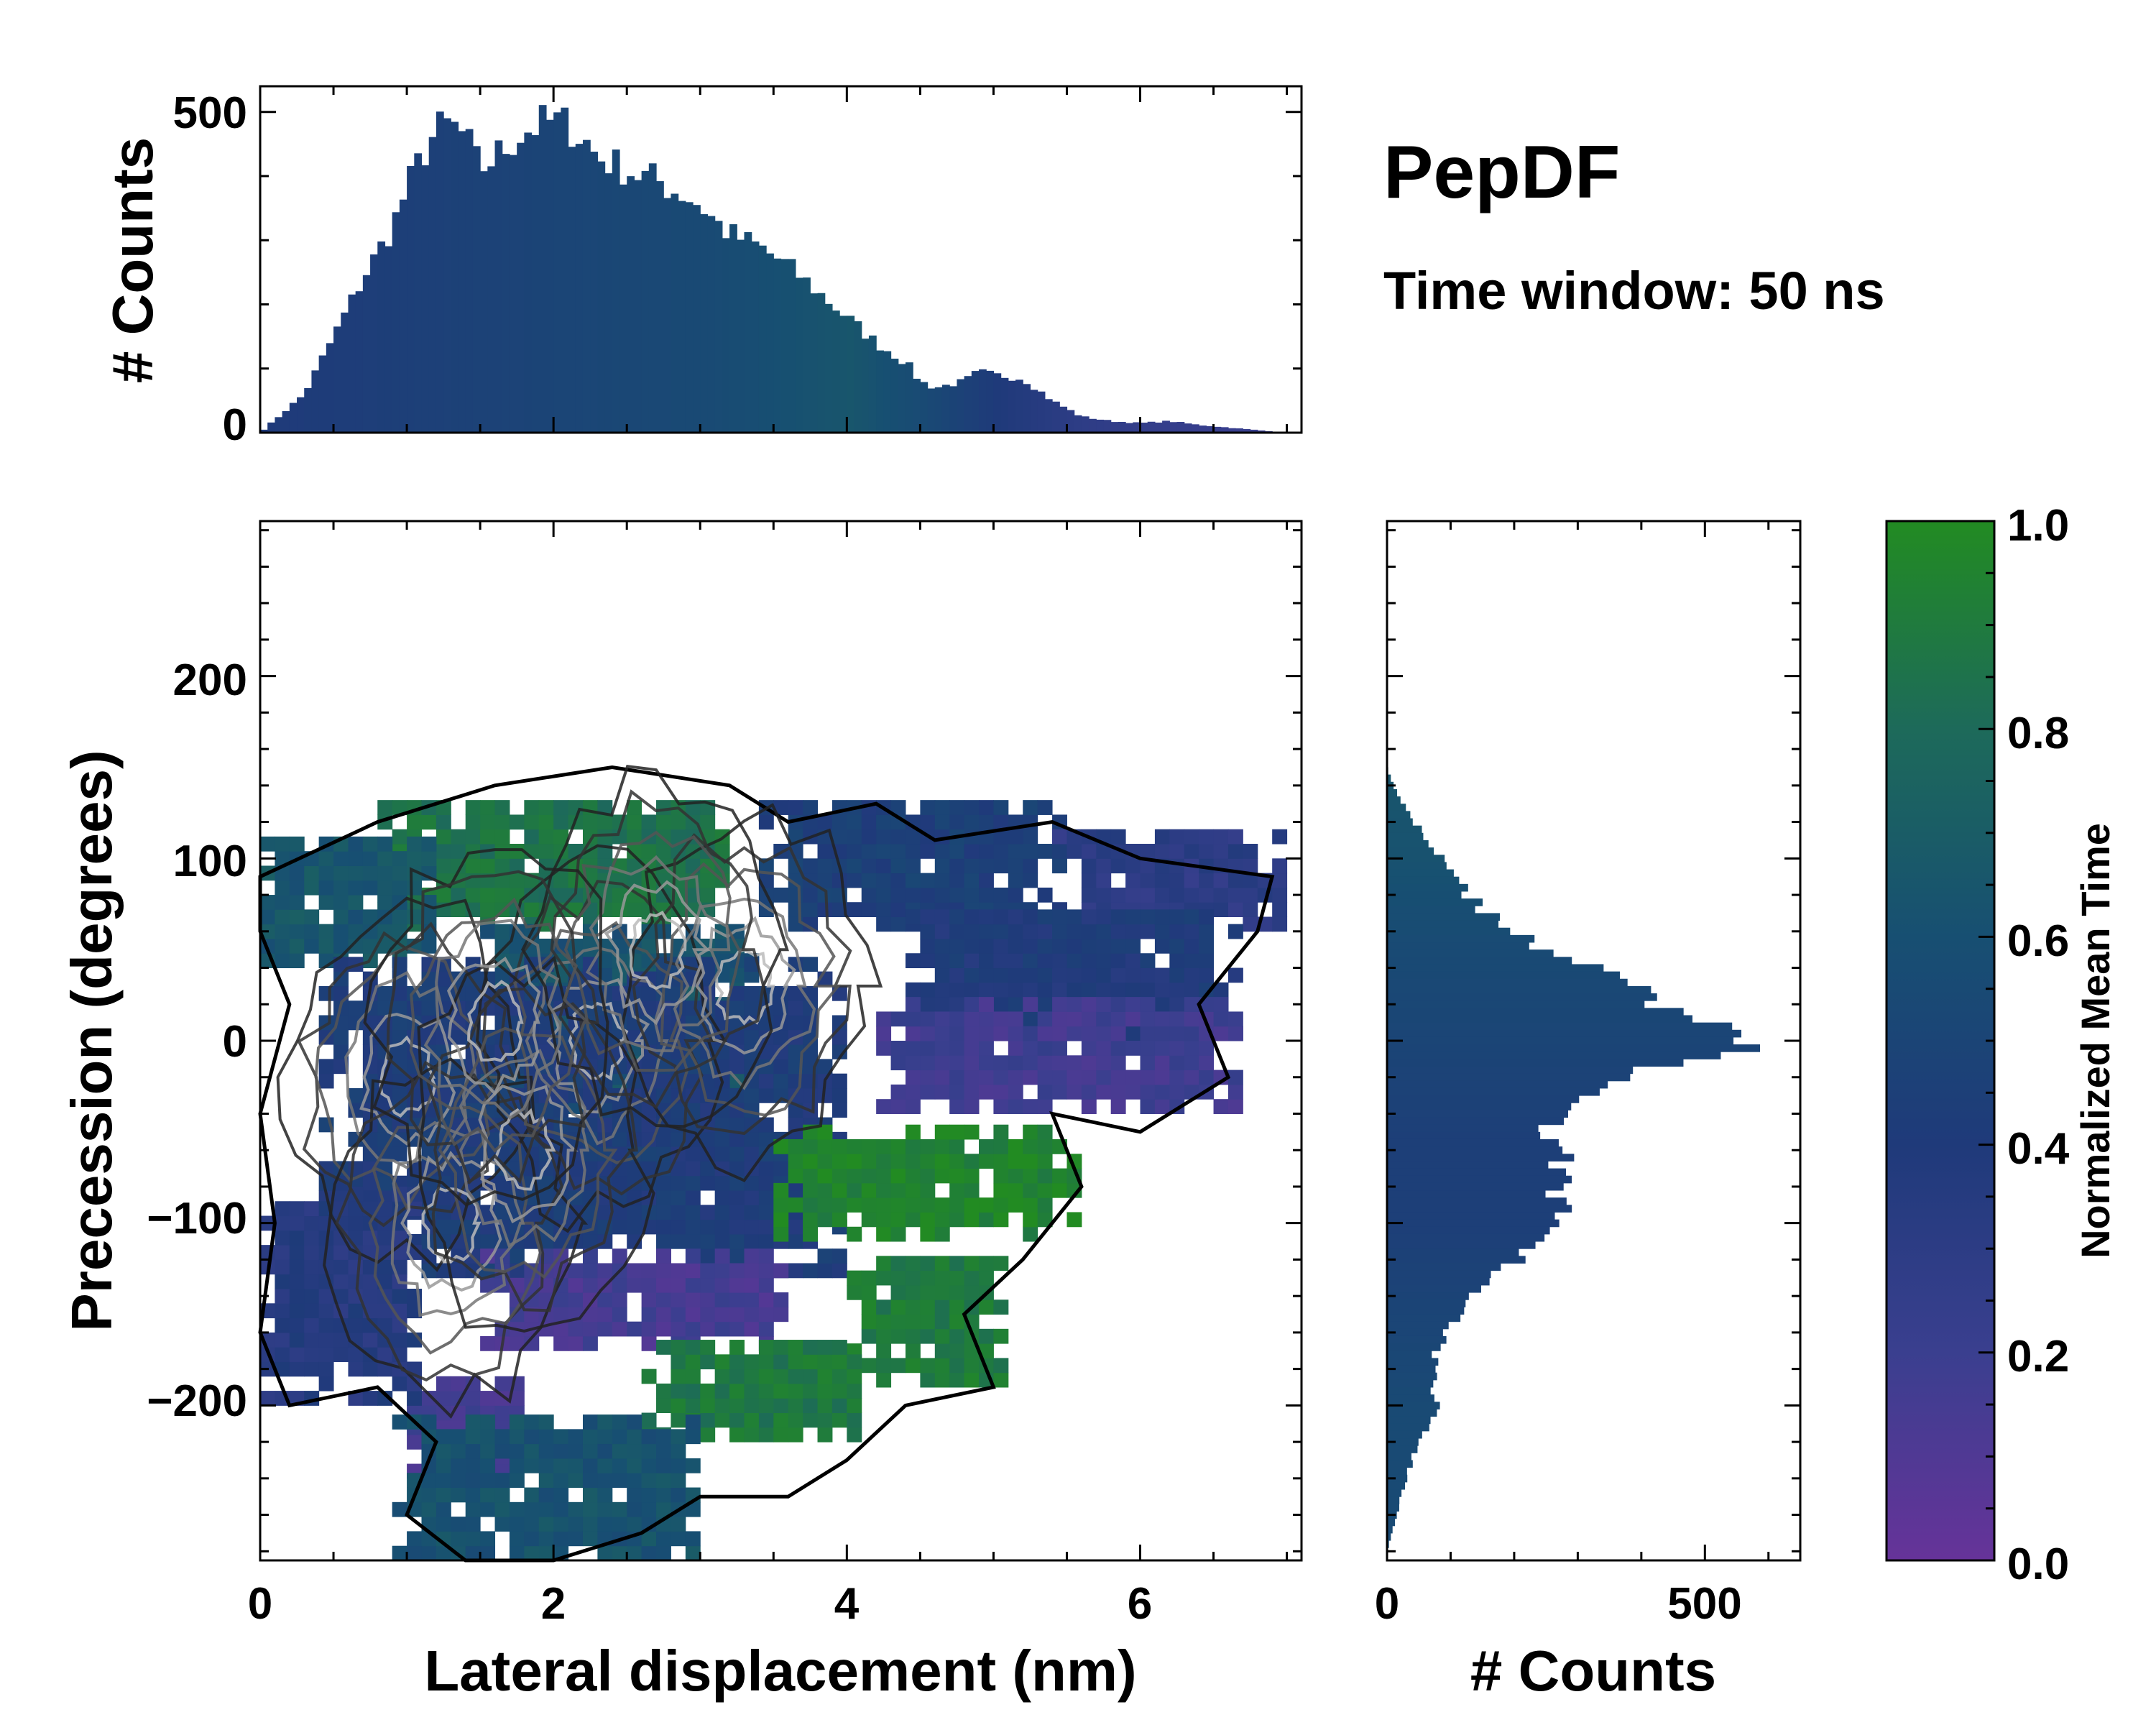  Describe the element at coordinates (1574, 1157) in the screenshot. I see `right-histogram-bars` at that location.